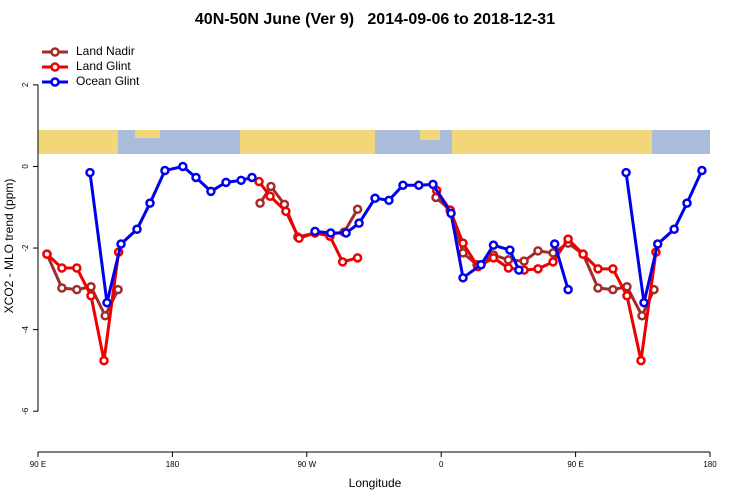 This screenshot has width=750, height=500. What do you see at coordinates (108, 81) in the screenshot?
I see `legend-label: Ocean Glint` at bounding box center [108, 81].